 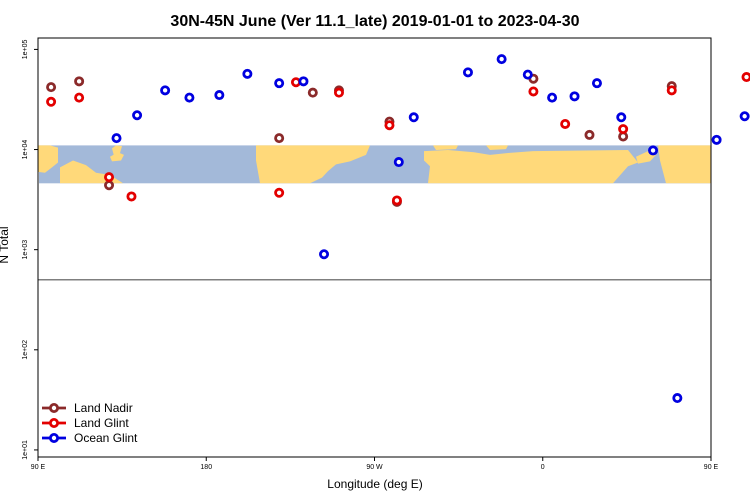 I want to click on y-tick-label: 1e+05, so click(x=25, y=49).